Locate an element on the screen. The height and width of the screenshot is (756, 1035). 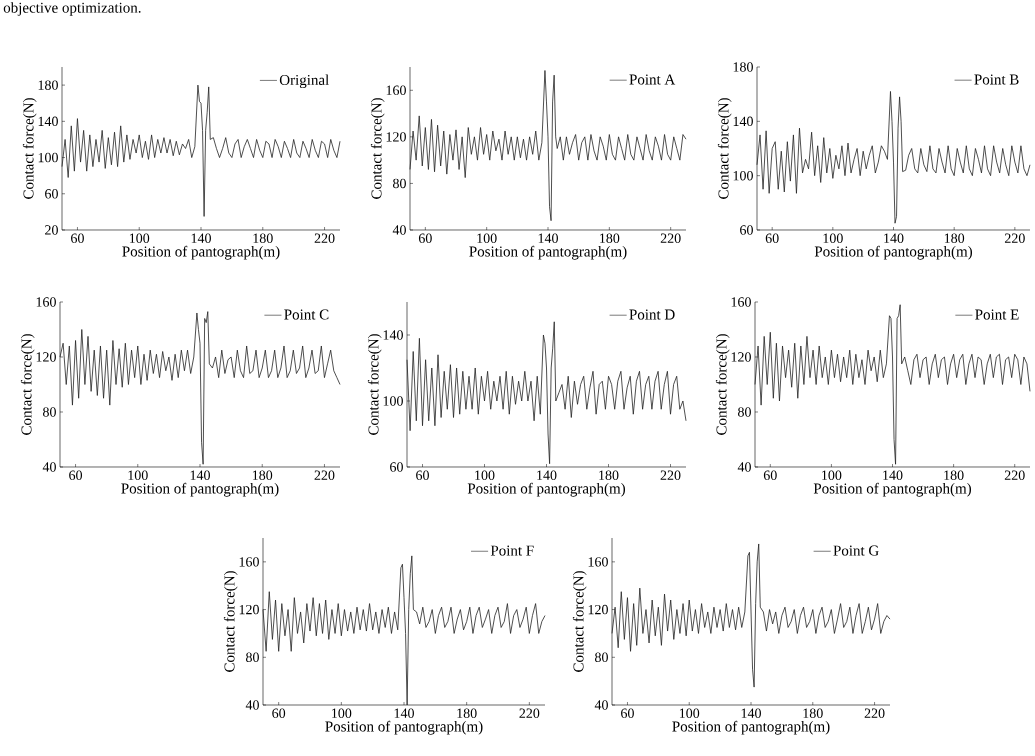
legend-label: Point B is located at coordinates (996, 79).